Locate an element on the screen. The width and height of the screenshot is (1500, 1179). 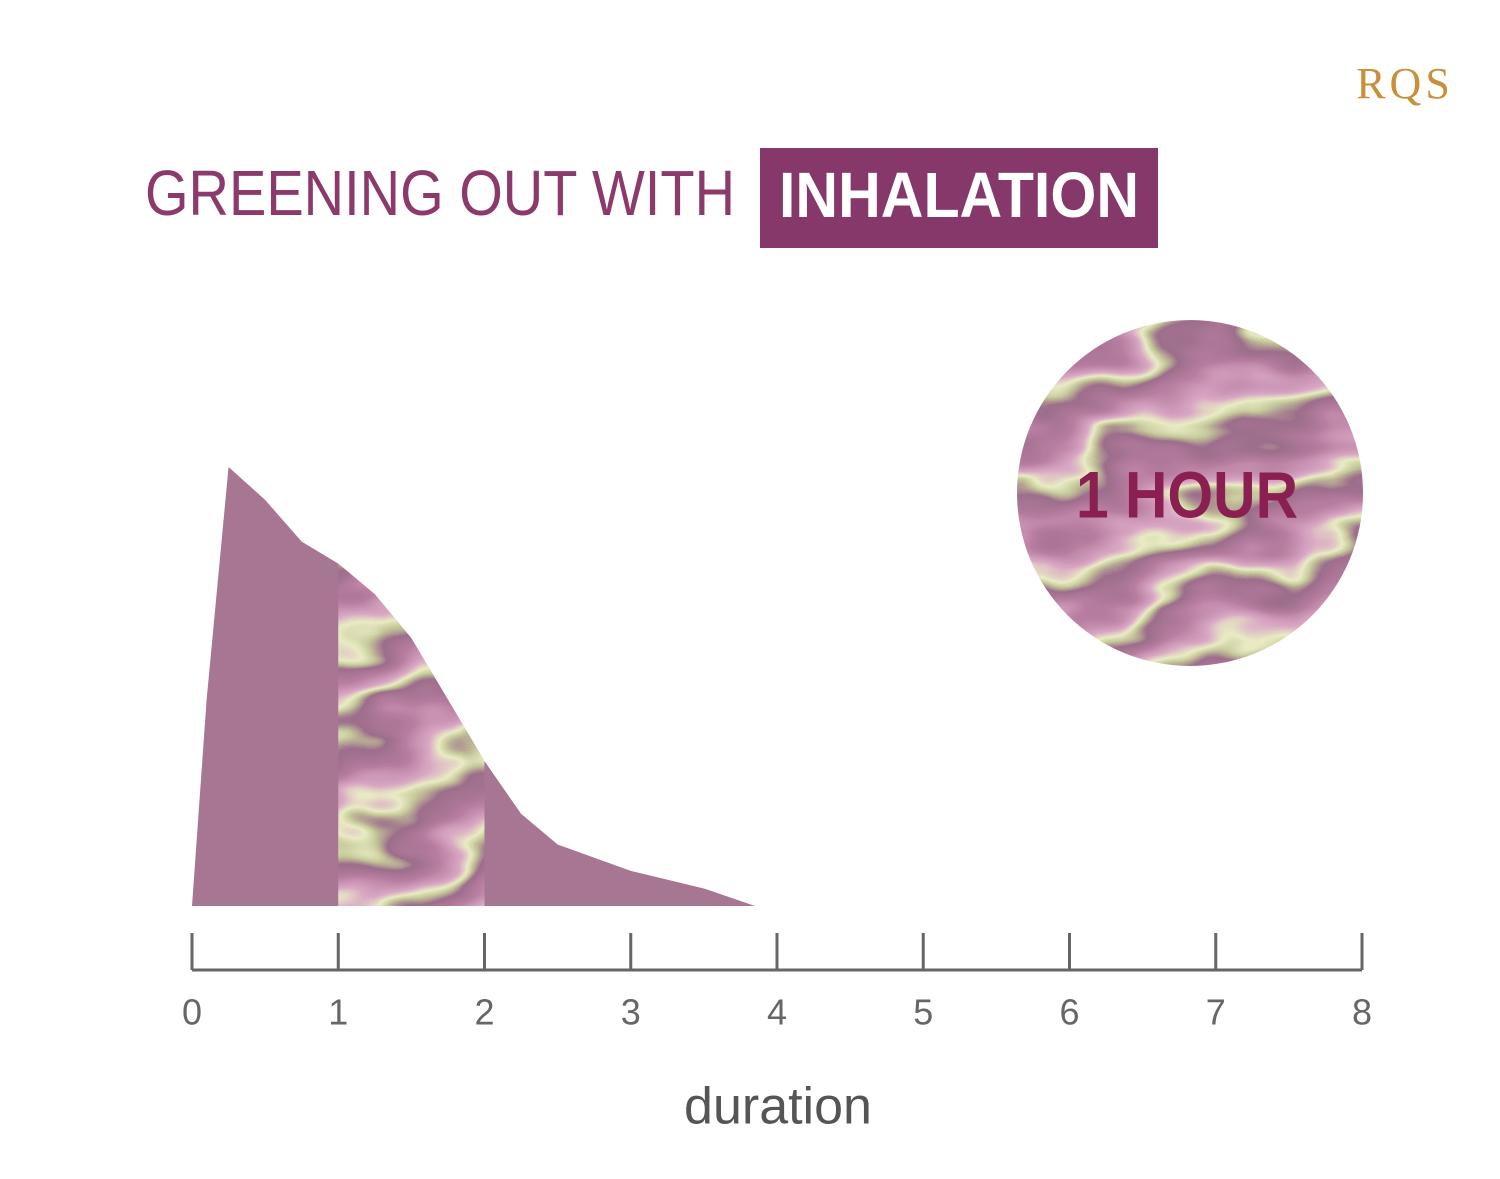
x-tick-label: 7 is located at coordinates (1216, 1012).